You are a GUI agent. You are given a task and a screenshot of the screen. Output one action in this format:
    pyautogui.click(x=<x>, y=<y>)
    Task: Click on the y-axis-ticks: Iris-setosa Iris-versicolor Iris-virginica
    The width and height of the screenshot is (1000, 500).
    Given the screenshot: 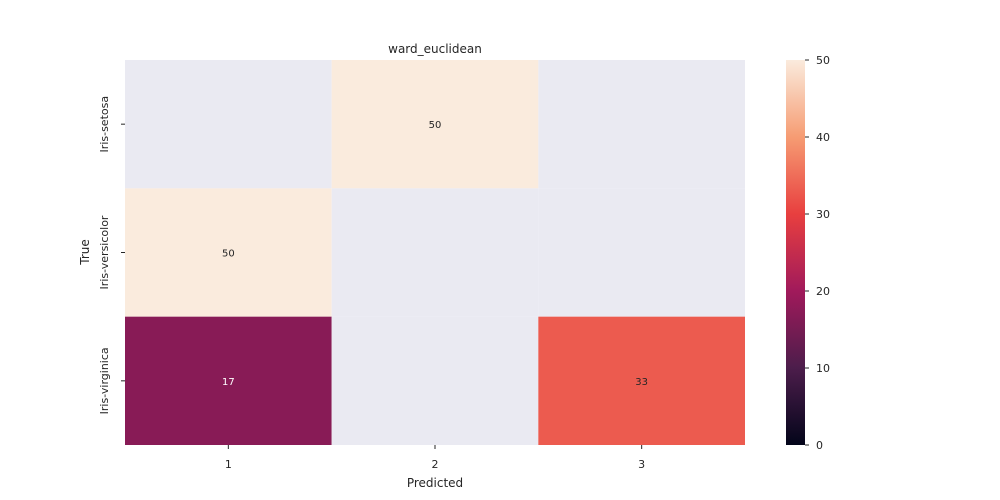 What is the action you would take?
    pyautogui.click(x=111, y=255)
    